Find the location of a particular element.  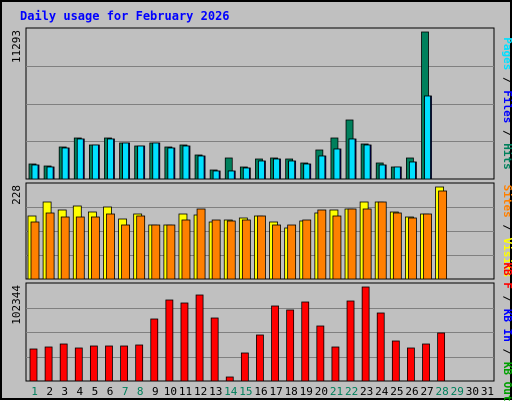

legend-entry: Visits is located at coordinates (506, 258).